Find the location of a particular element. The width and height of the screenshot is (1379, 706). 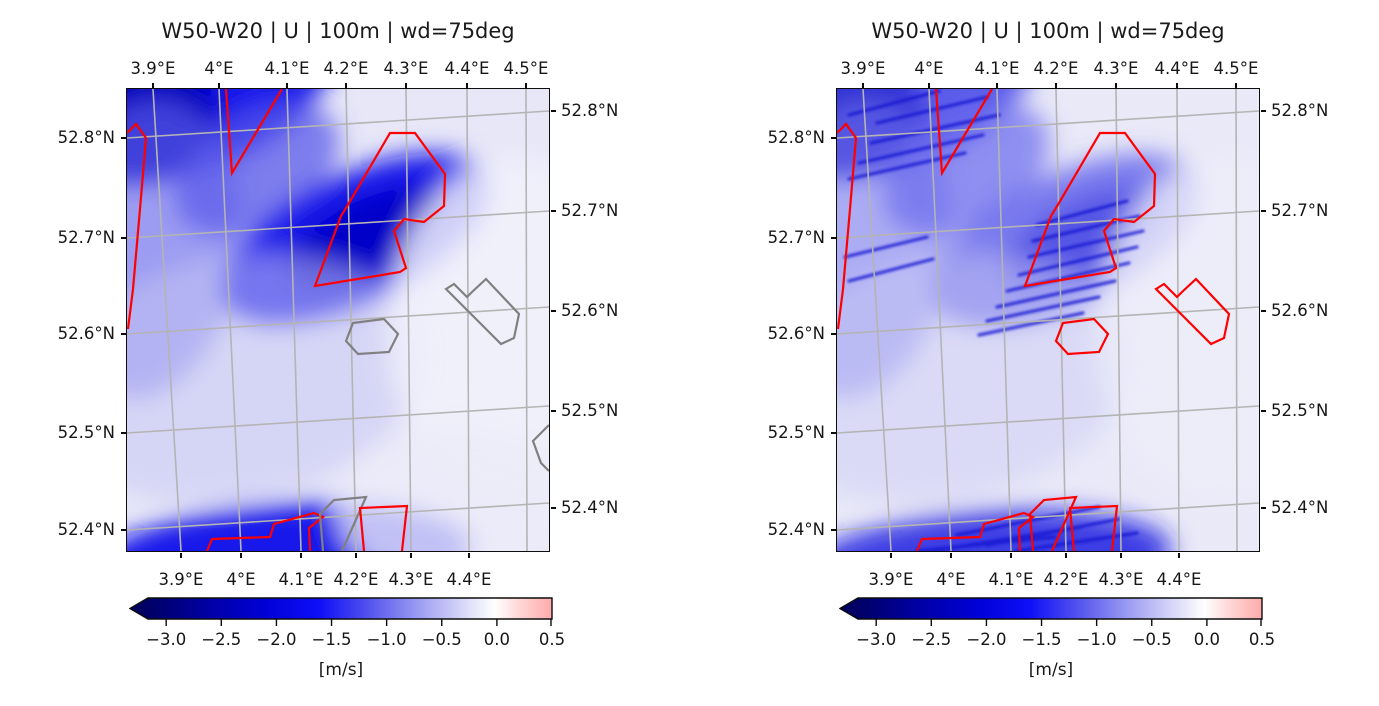

colorbar-extend-arrow-bar is located at coordinates (341, 608).